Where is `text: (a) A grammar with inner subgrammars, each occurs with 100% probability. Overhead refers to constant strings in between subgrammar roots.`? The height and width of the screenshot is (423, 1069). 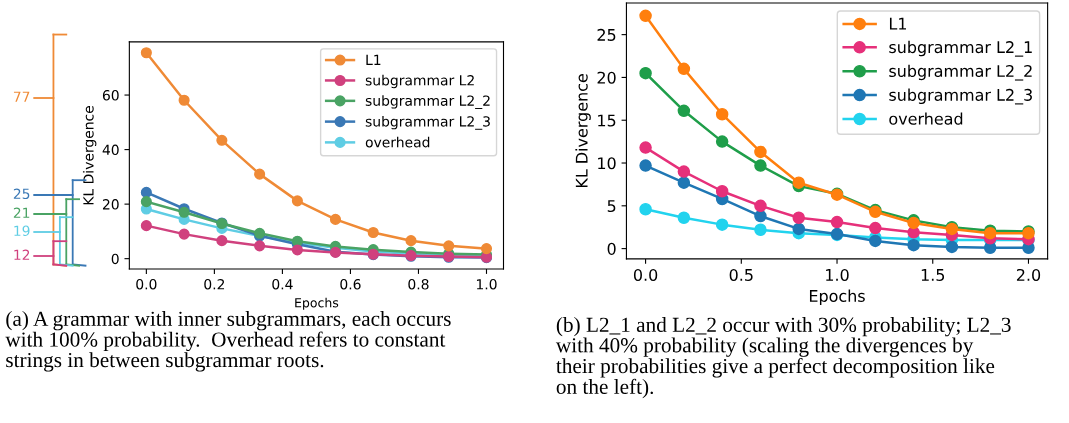 text: (a) A grammar with inner subgrammars, each occurs with 100% probability. Overhead refers to constant strings in between subgrammar roots. is located at coordinates (228, 341).